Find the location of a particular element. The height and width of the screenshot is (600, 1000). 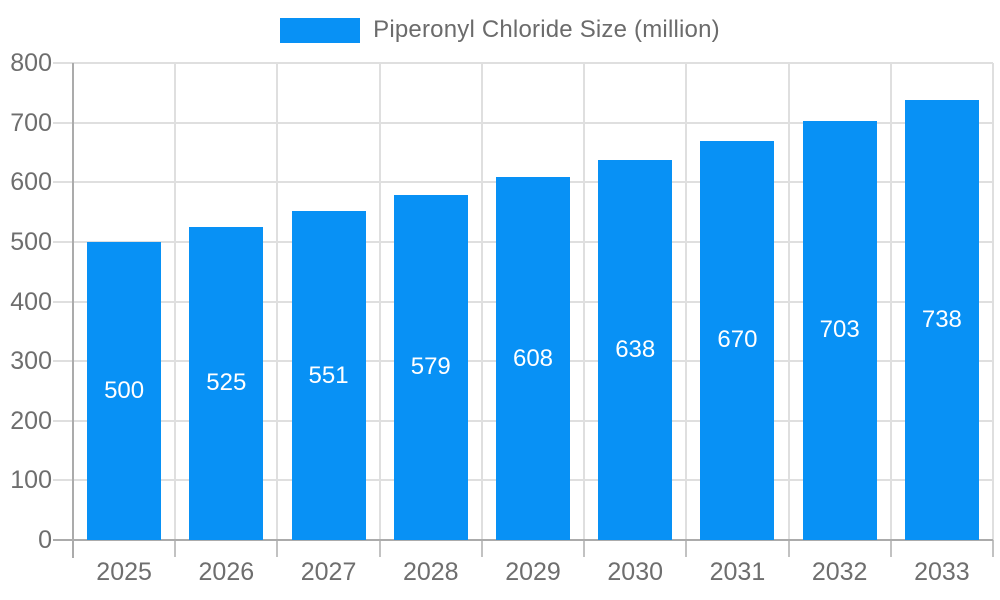

bar-2027 is located at coordinates (328, 375).